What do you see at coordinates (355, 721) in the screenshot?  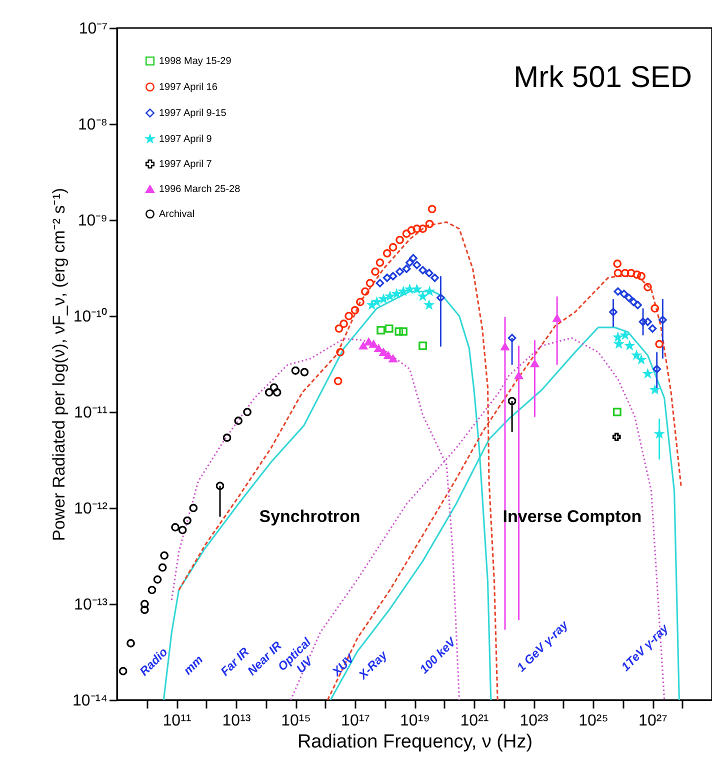 I see `x-tick-label: 10¹⁷` at bounding box center [355, 721].